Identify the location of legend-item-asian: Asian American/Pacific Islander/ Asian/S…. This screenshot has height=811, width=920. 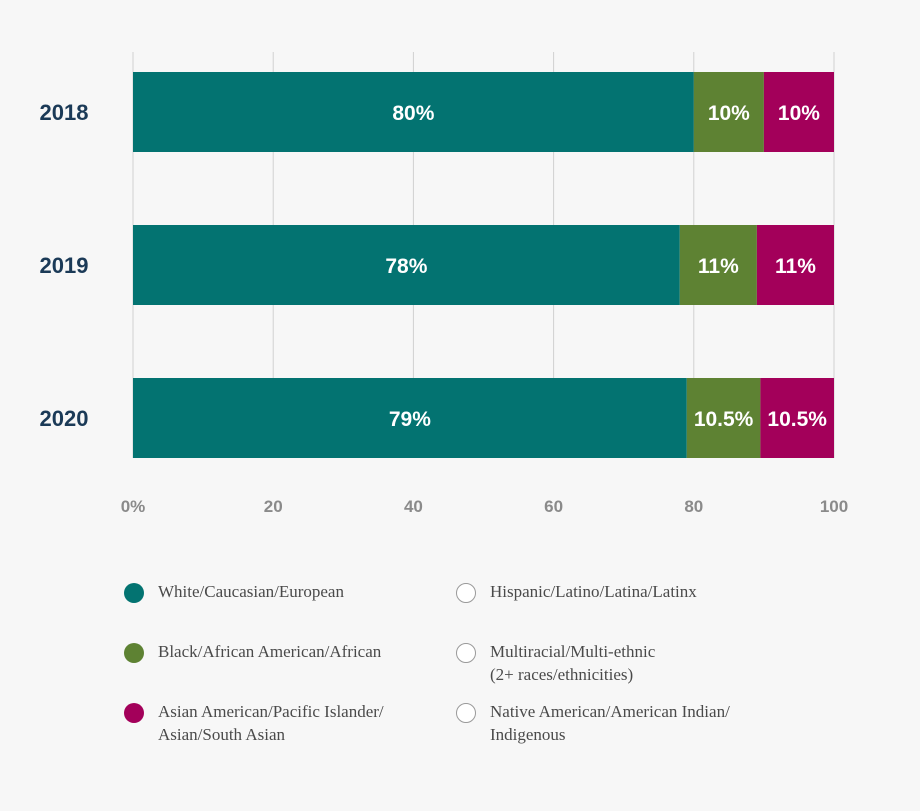
(254, 723).